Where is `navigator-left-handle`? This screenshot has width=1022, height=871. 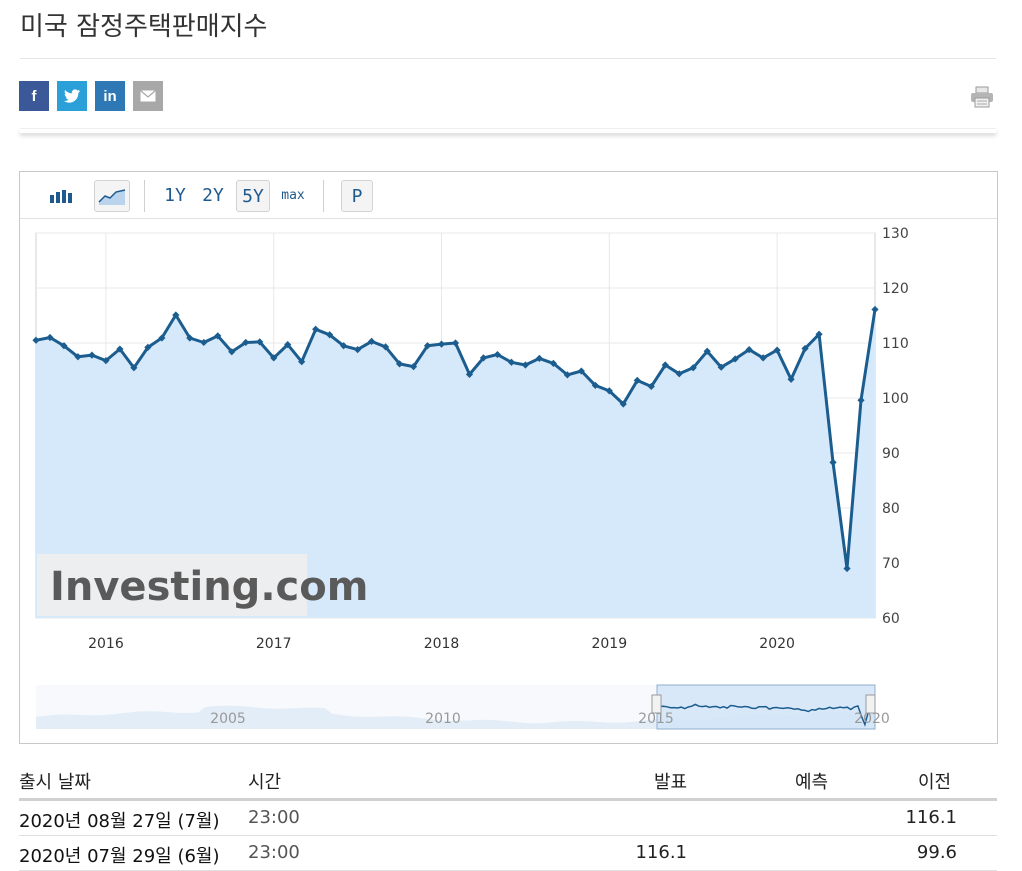
navigator-left-handle is located at coordinates (656, 704).